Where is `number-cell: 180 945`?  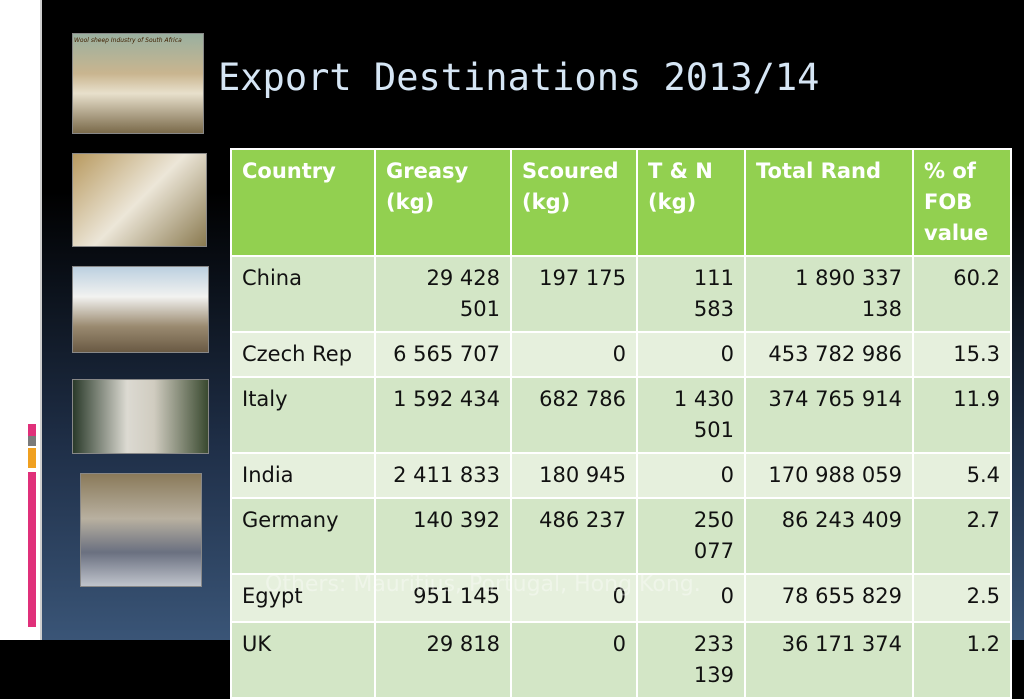
number-cell: 180 945 is located at coordinates (574, 475).